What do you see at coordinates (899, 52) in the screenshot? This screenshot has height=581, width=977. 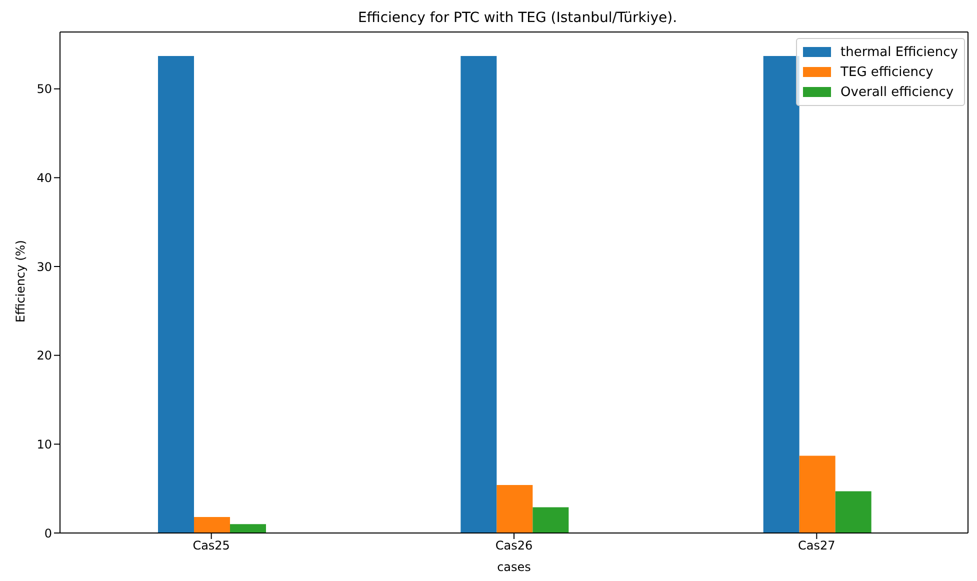 I see `legend-label: thermal Efficiency` at bounding box center [899, 52].